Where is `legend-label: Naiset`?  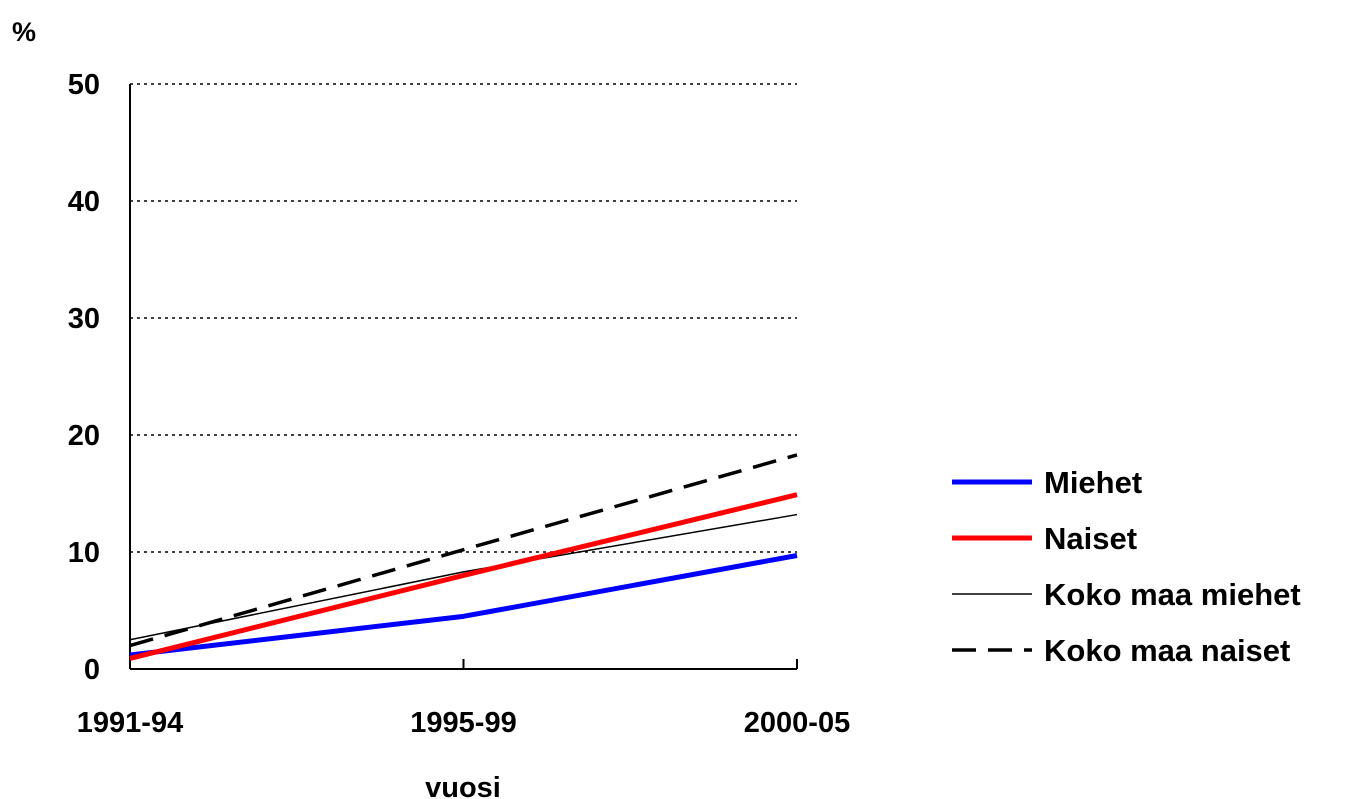 legend-label: Naiset is located at coordinates (1090, 538).